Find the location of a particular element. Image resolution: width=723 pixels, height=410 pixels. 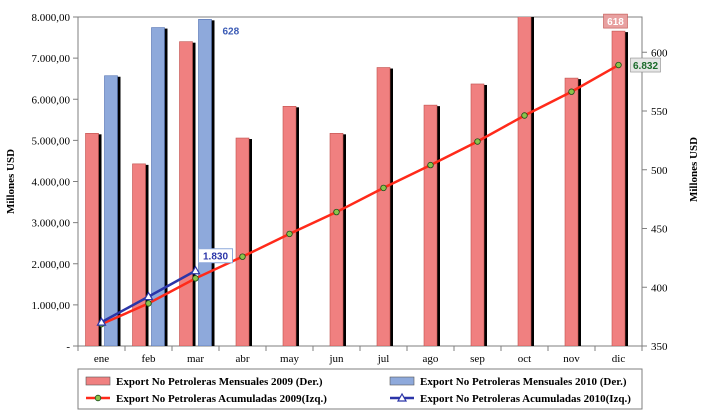

data-label-cum-2010-mar: 1.830 is located at coordinates (215, 257).